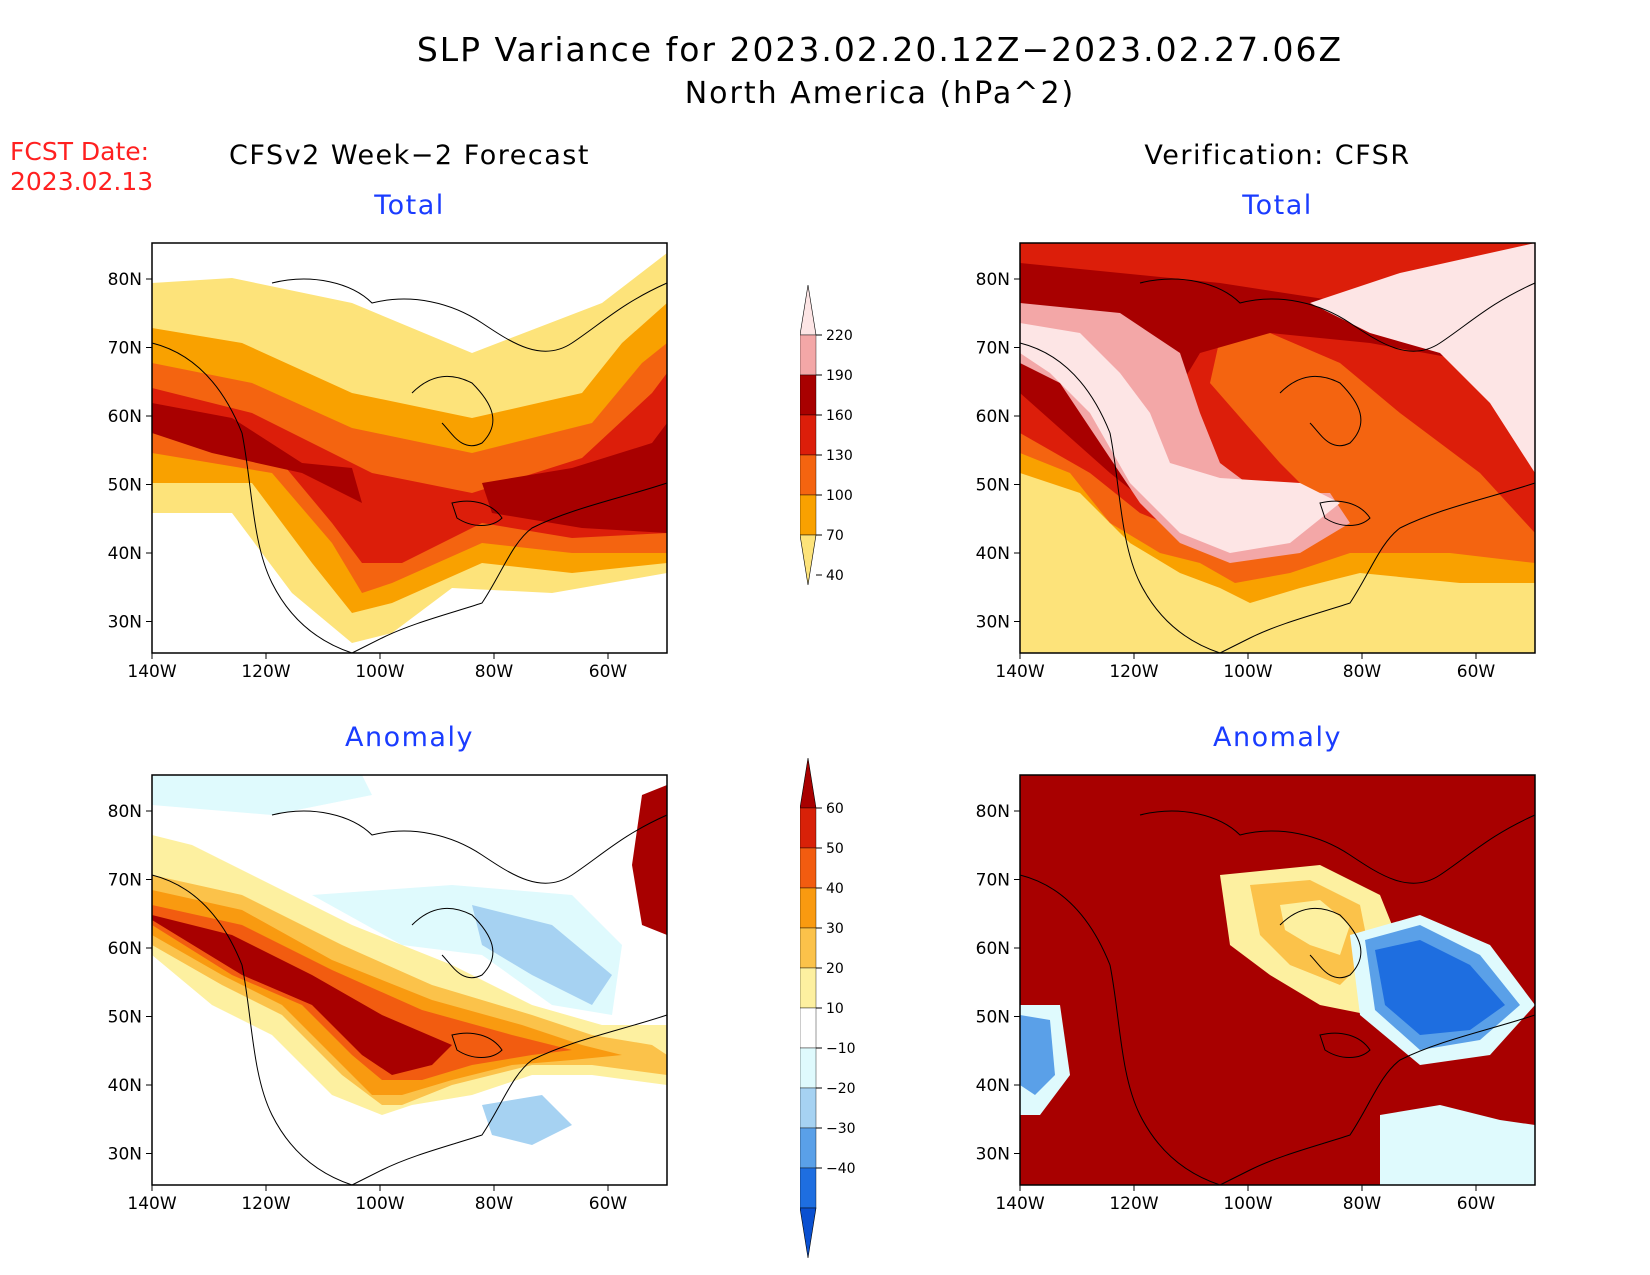 This screenshot has height=1275, width=1650. I want to click on colorbar-level-label: 10, so click(835, 1009).